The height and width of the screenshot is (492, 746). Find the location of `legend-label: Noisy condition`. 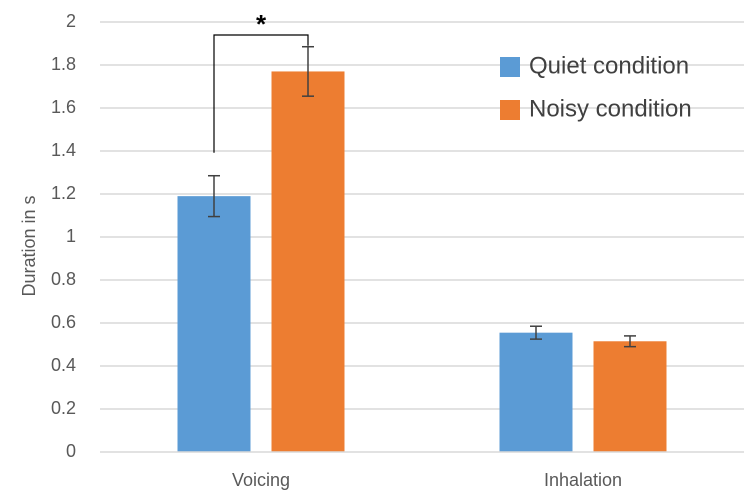

legend-label: Noisy condition is located at coordinates (610, 108).